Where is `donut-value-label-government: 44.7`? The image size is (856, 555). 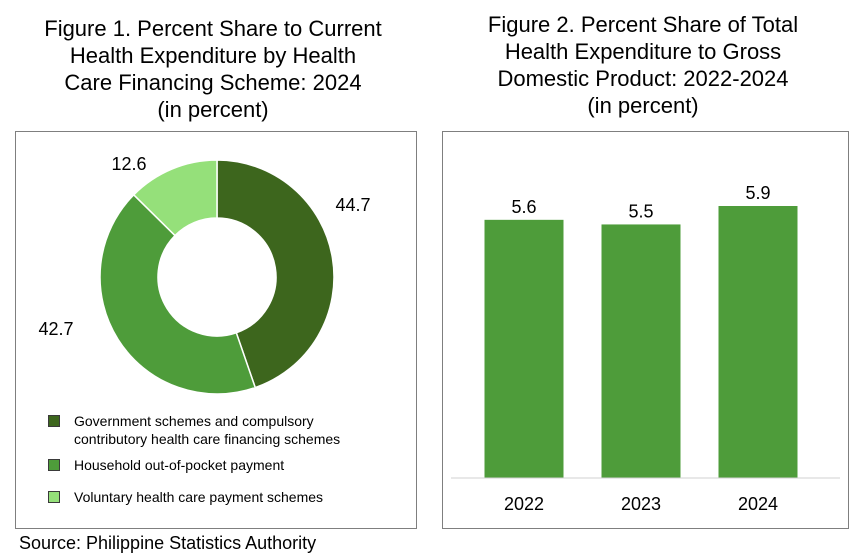 donut-value-label-government: 44.7 is located at coordinates (352, 205).